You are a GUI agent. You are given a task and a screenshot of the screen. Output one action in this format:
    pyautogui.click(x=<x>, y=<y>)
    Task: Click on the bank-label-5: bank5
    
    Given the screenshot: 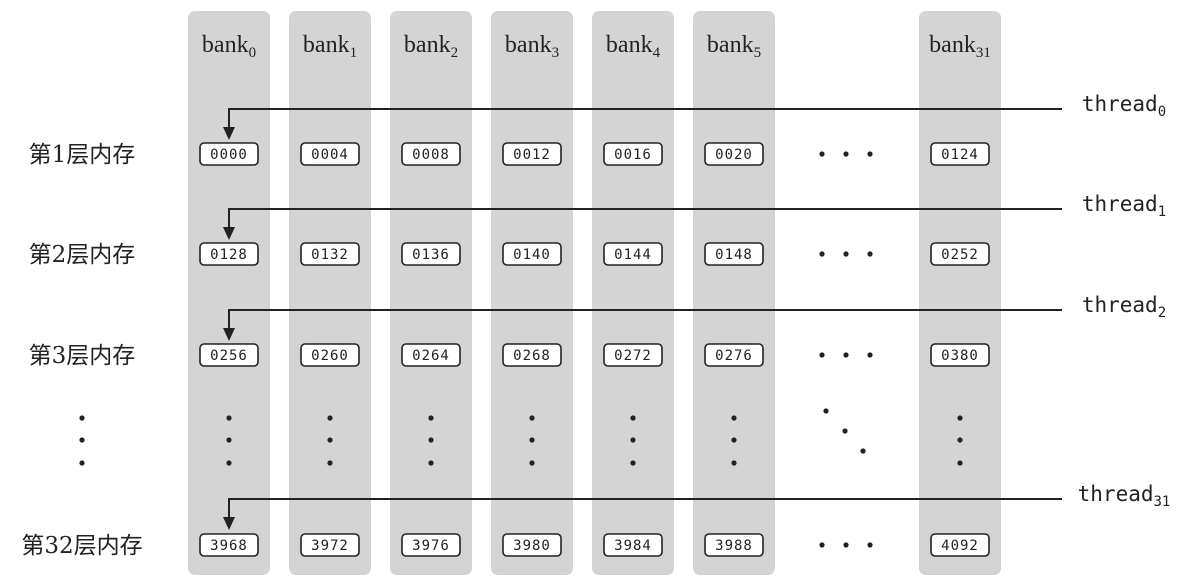 What is the action you would take?
    pyautogui.click(x=734, y=46)
    